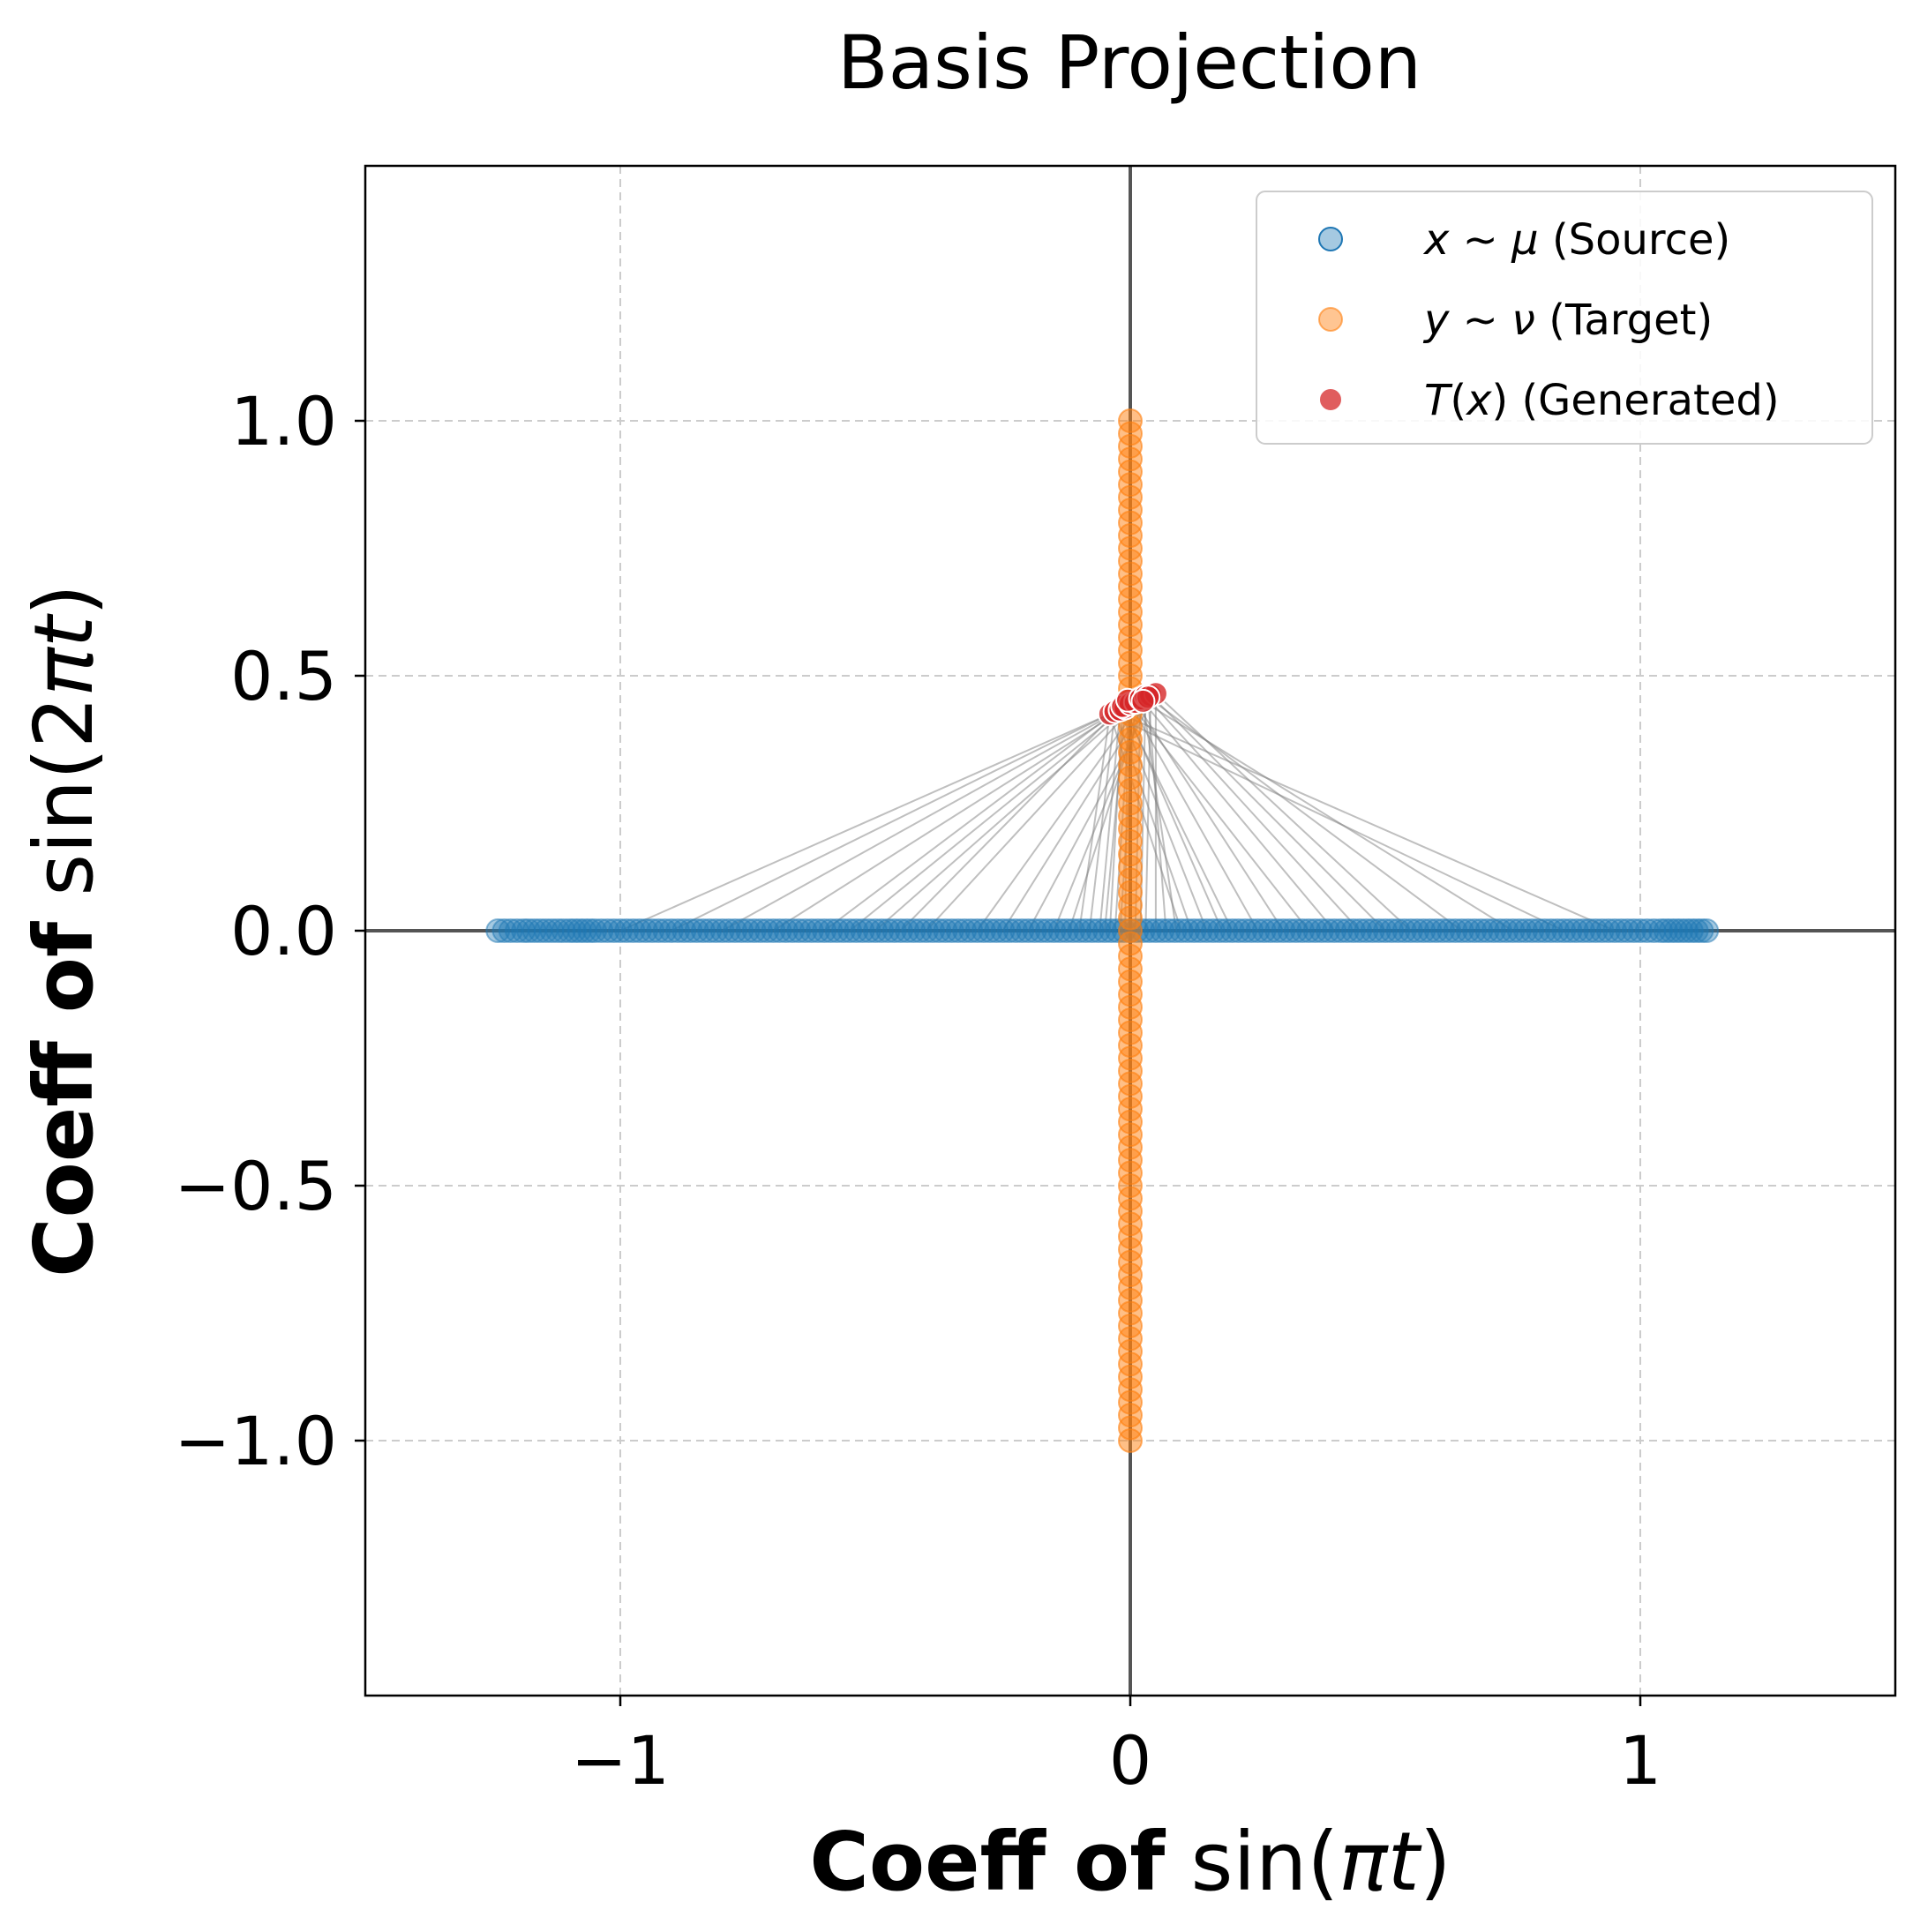  I want to click on x-tick-label: 1, so click(1640, 1761).